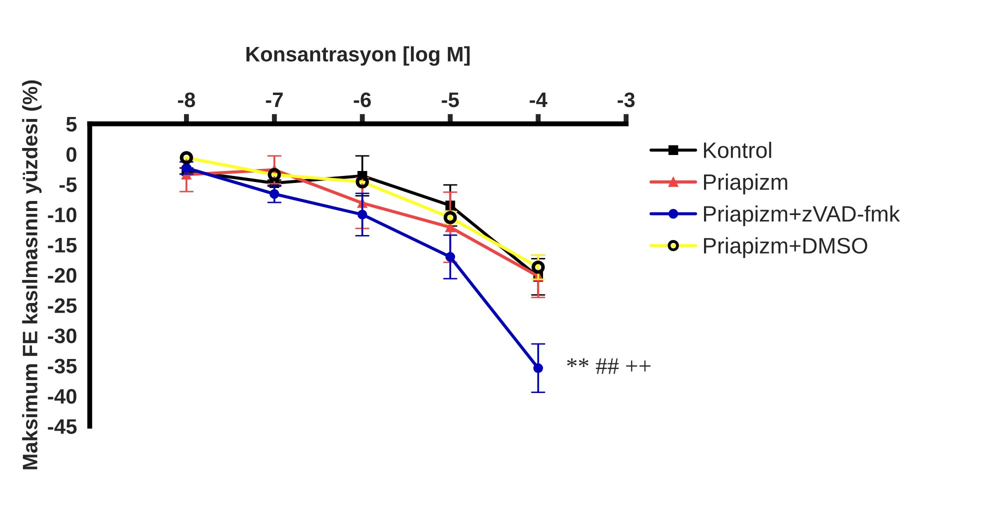 The image size is (986, 516). What do you see at coordinates (62, 366) in the screenshot?
I see `y-tick-label: -35` at bounding box center [62, 366].